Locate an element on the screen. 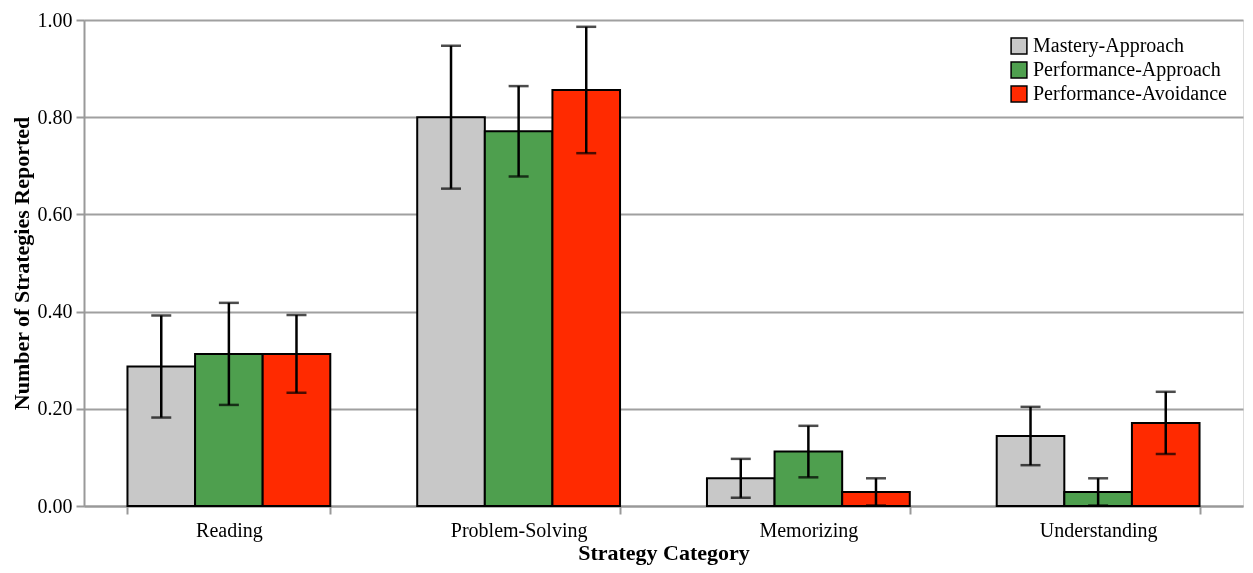 This screenshot has width=1253, height=573. x-tick-label: Memorizing is located at coordinates (809, 530).